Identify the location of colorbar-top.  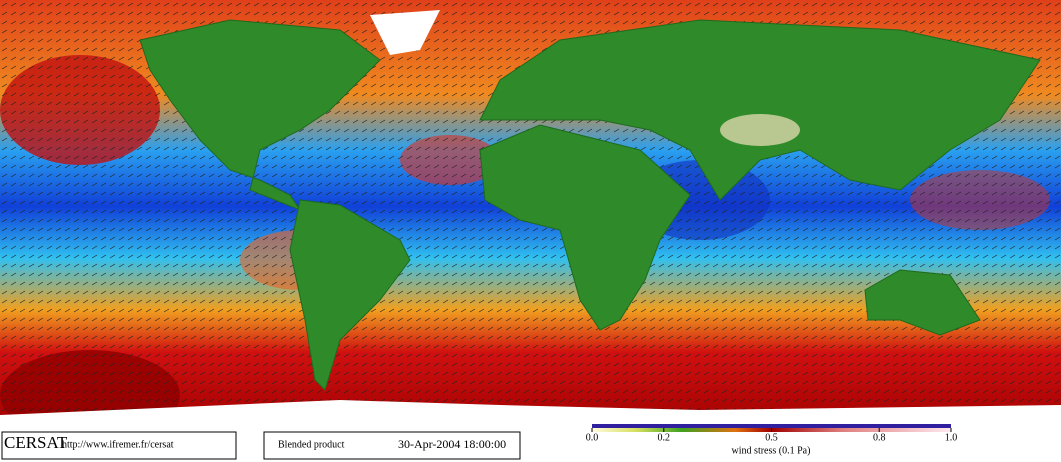
(771, 426).